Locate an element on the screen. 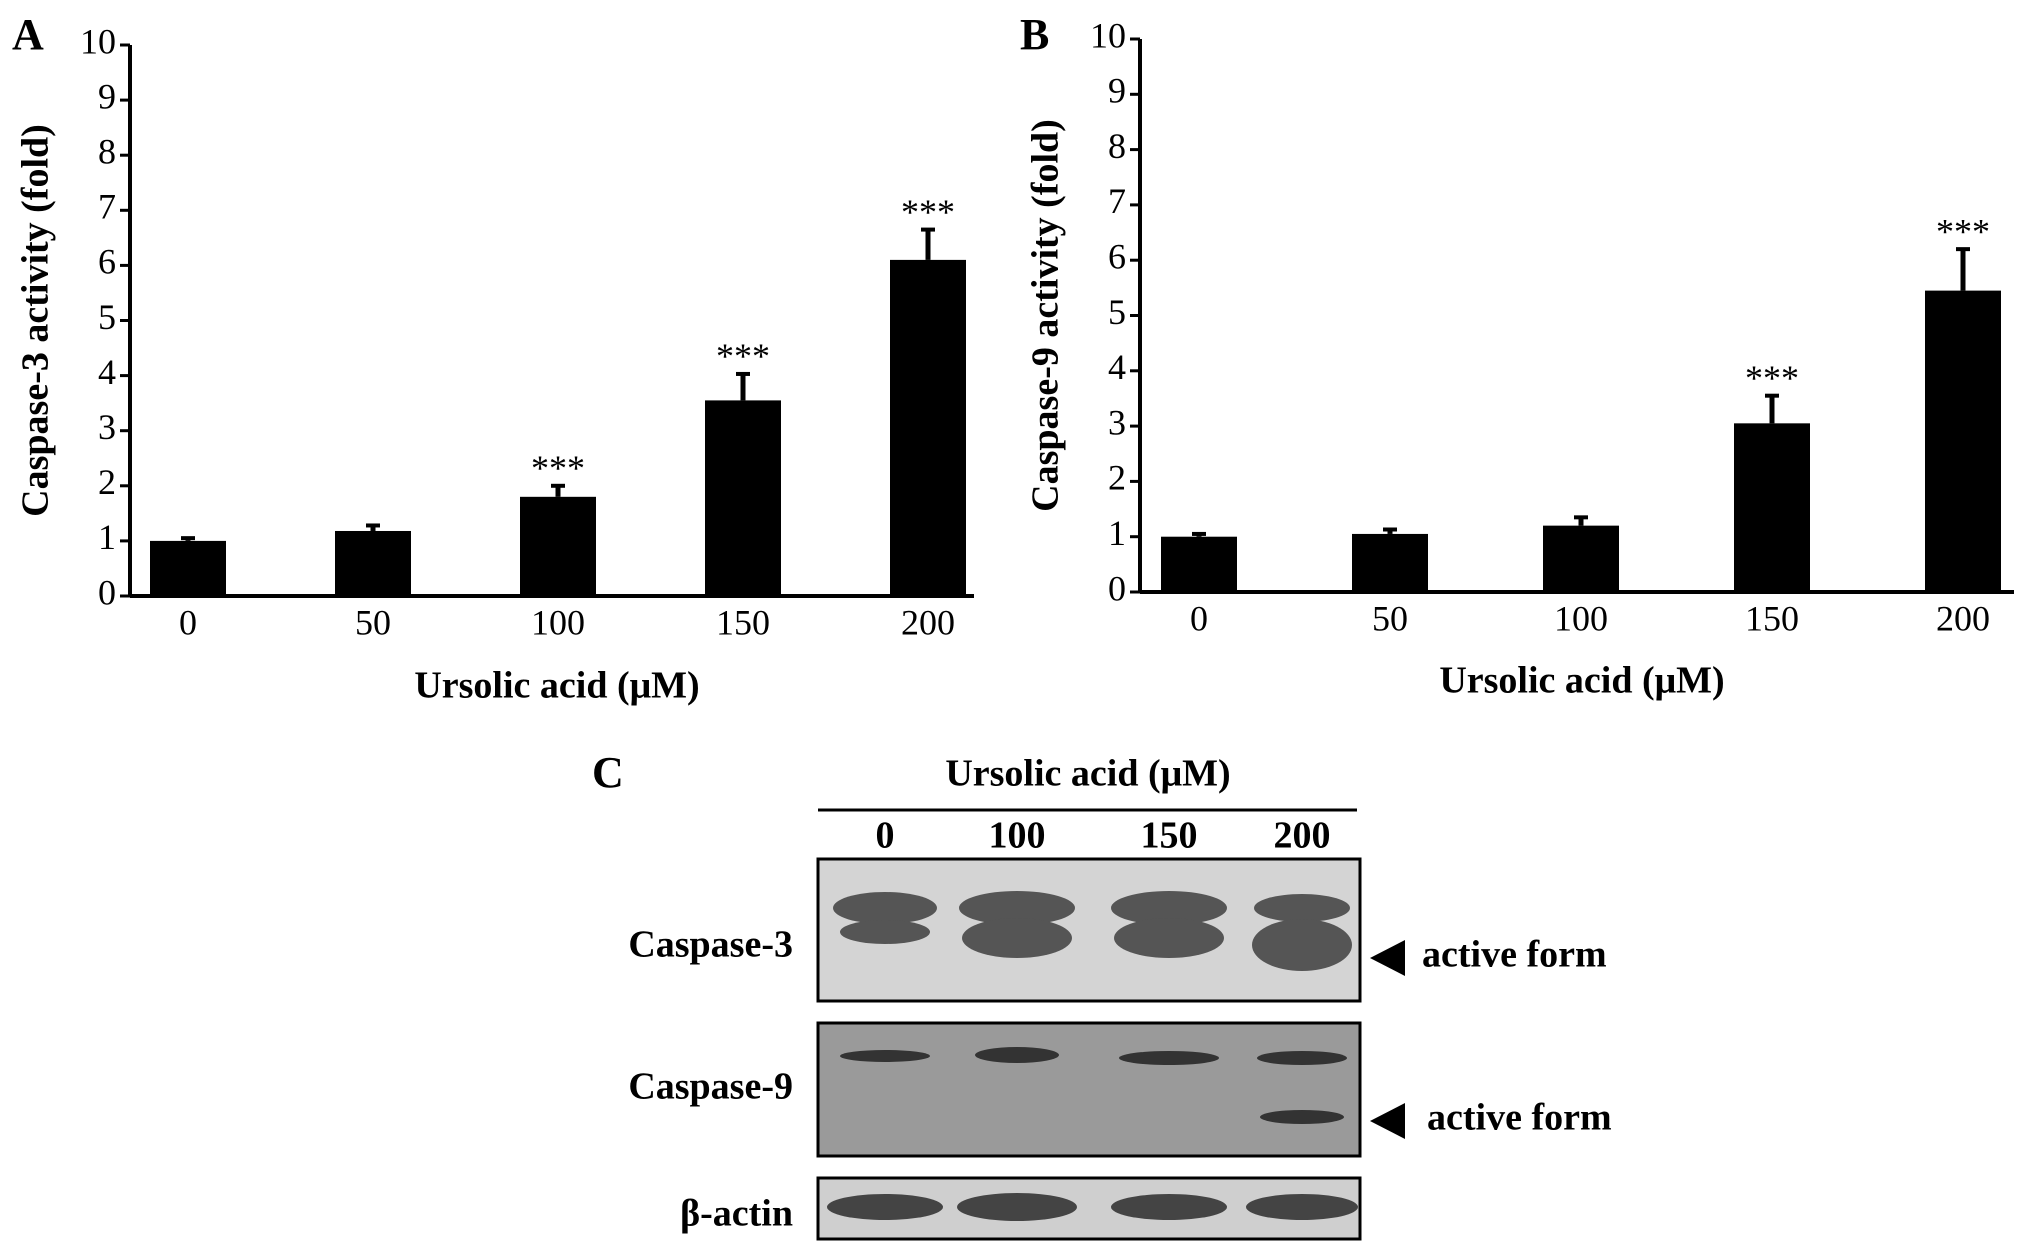 Image resolution: width=2031 pixels, height=1254 pixels. row-label: Caspase-9 is located at coordinates (710, 1087).